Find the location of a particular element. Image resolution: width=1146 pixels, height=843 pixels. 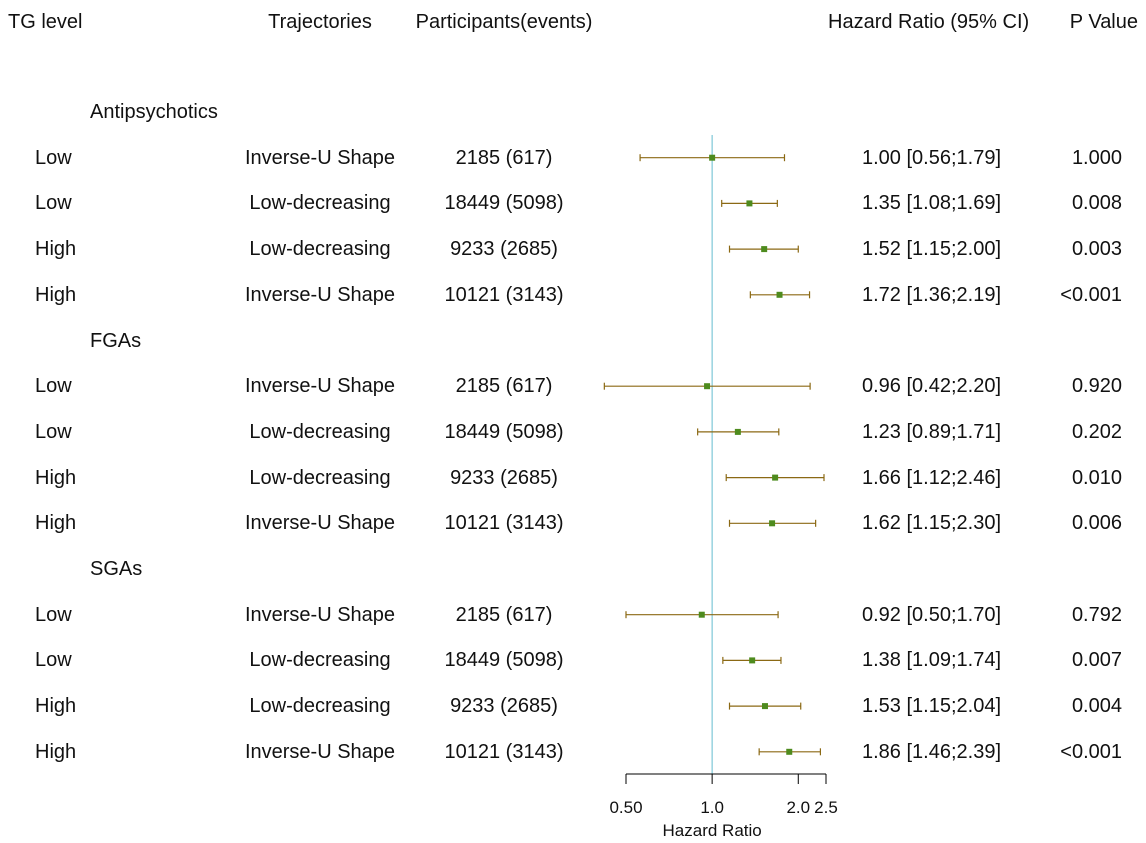

x-tick-label: 2.5 is located at coordinates (826, 807).